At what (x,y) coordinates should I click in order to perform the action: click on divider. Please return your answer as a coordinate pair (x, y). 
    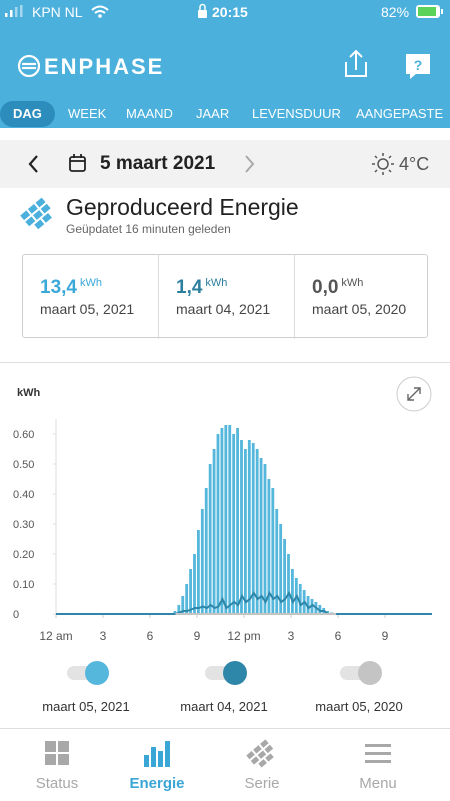
    Looking at the image, I should click on (225, 362).